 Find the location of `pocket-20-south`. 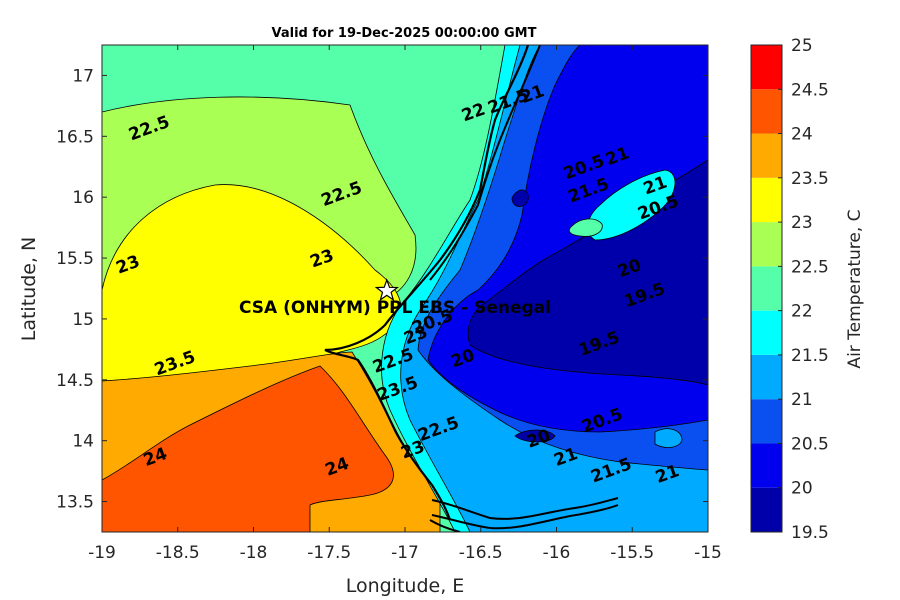

pocket-20-south is located at coordinates (535, 436).